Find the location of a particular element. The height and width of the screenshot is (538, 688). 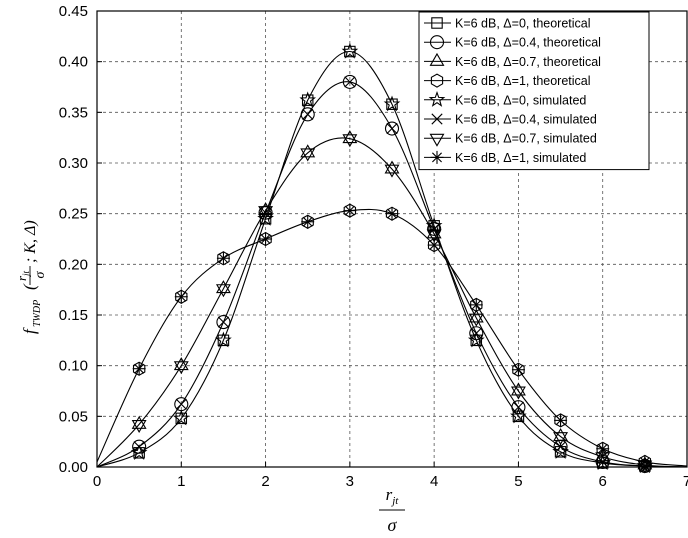

legend-item: K=6 dB, Δ=0.7, simulated is located at coordinates (510, 139).